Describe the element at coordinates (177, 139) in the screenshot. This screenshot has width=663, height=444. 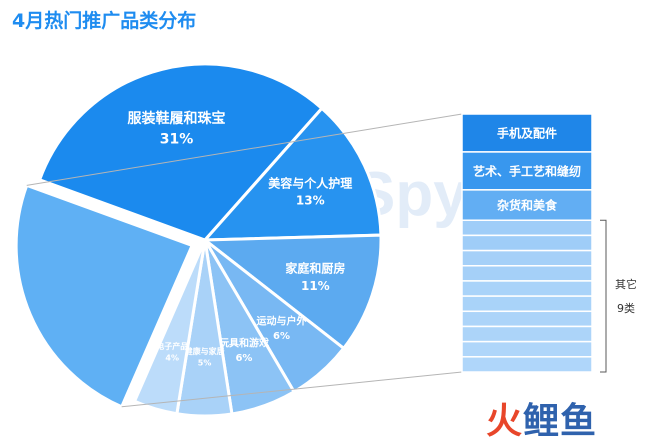
I see `slice-value: 31%` at that location.